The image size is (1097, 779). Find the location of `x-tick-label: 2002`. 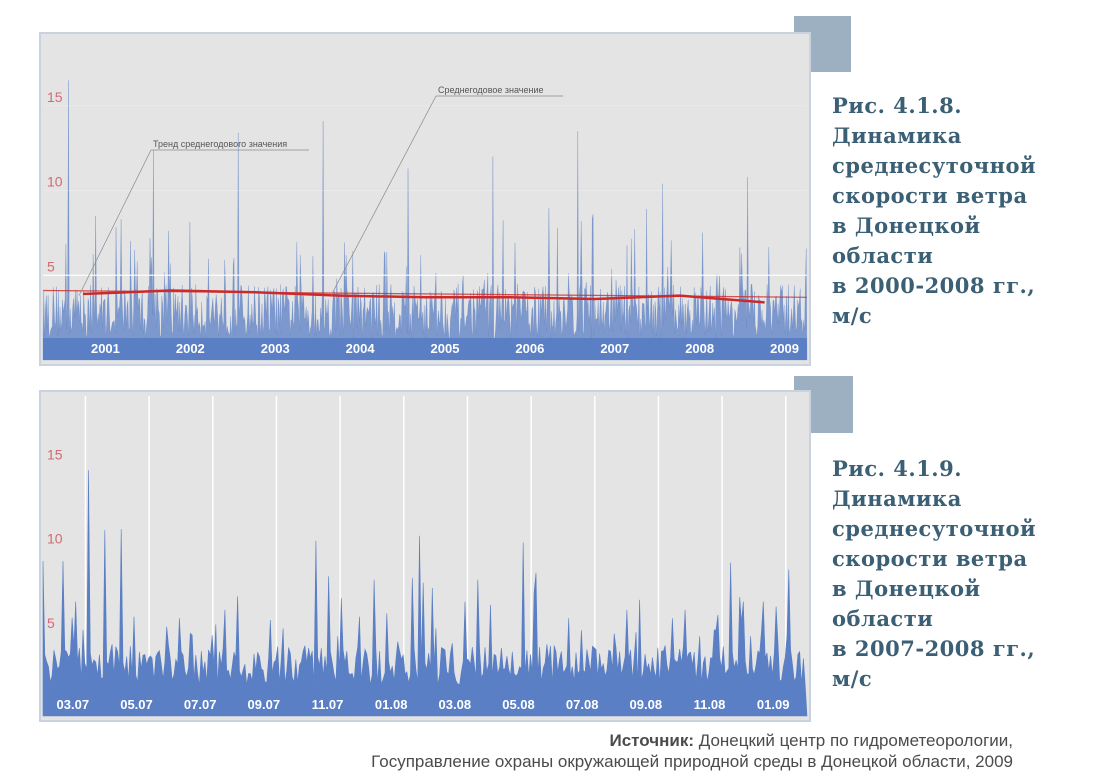

x-tick-label: 2002 is located at coordinates (190, 348).